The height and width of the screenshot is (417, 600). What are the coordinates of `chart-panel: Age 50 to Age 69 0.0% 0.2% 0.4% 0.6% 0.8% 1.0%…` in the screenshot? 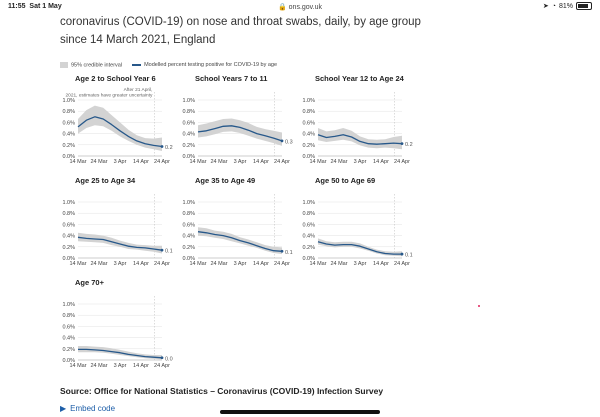 It's located at (356, 224).